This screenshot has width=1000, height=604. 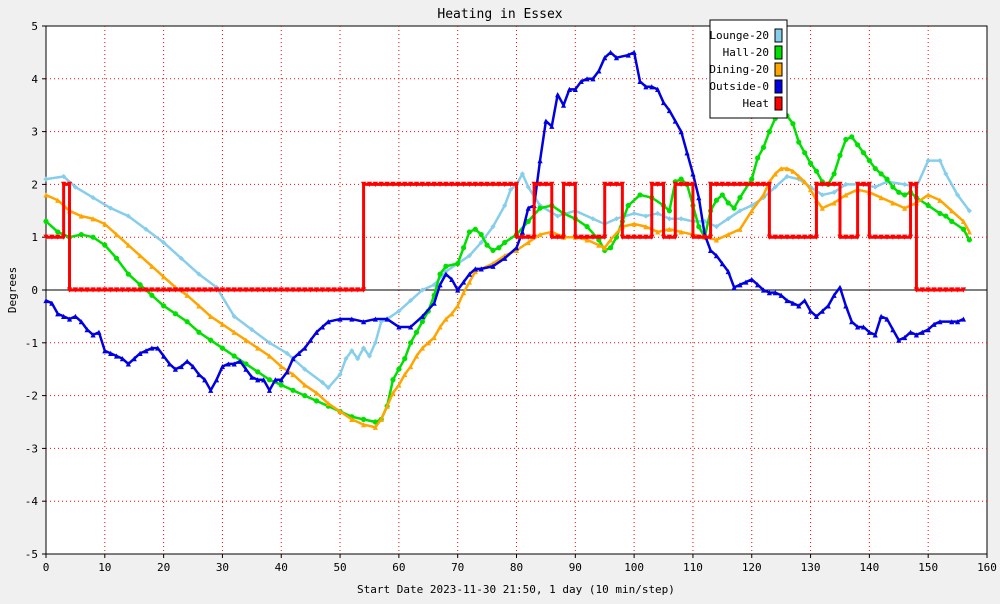 I want to click on legend-swatch, so click(x=778, y=103).